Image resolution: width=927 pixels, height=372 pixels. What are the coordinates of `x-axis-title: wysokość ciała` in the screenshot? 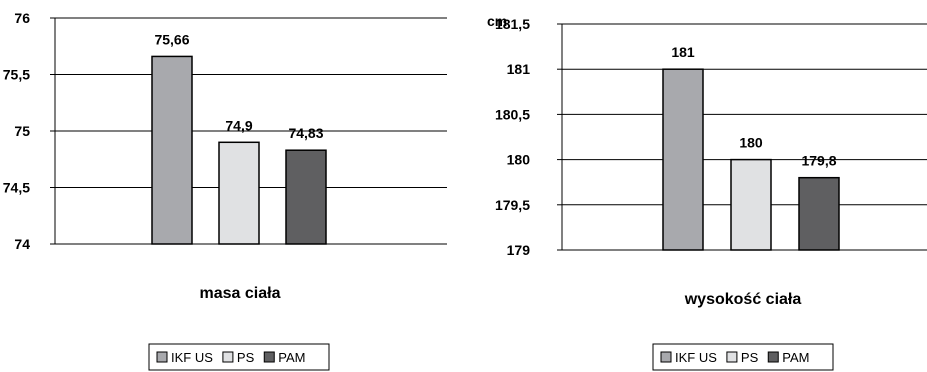 It's located at (743, 299).